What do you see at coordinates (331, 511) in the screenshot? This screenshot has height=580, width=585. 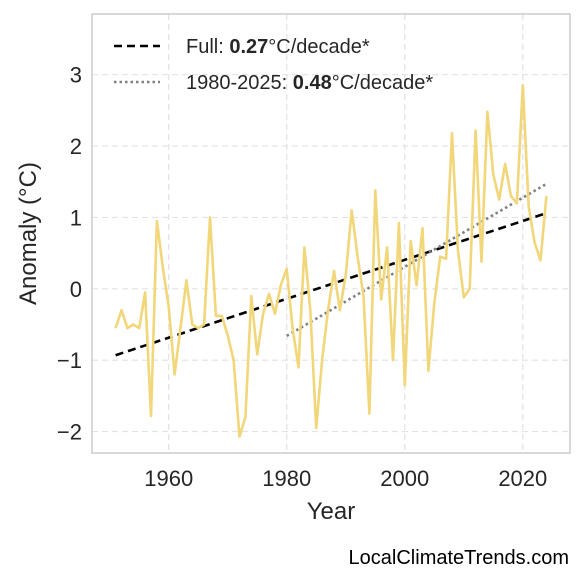 I see `x-axis-label: Year` at bounding box center [331, 511].